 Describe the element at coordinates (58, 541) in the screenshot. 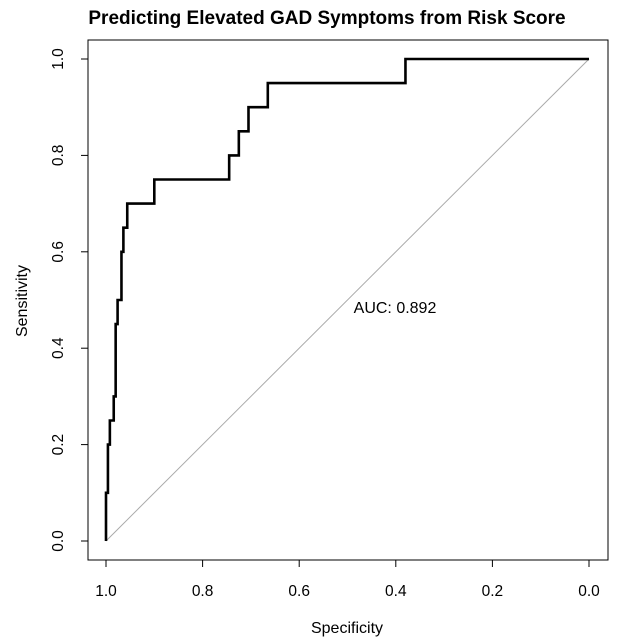

I see `y-tick-label: 0.0` at that location.